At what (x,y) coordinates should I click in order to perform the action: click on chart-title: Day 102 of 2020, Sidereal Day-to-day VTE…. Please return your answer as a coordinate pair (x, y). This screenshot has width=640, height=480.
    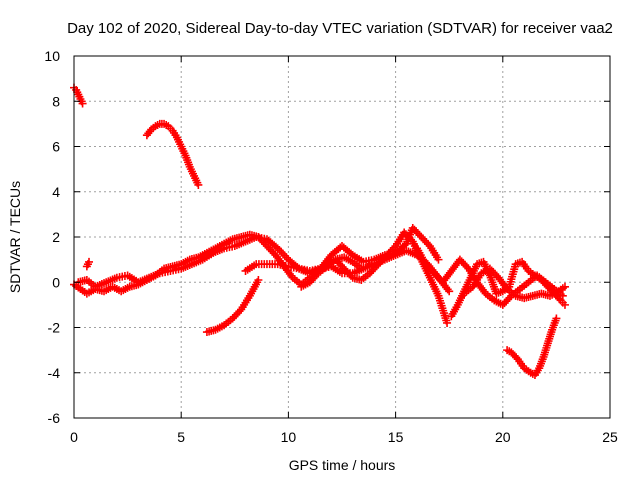
    Looking at the image, I should click on (340, 28).